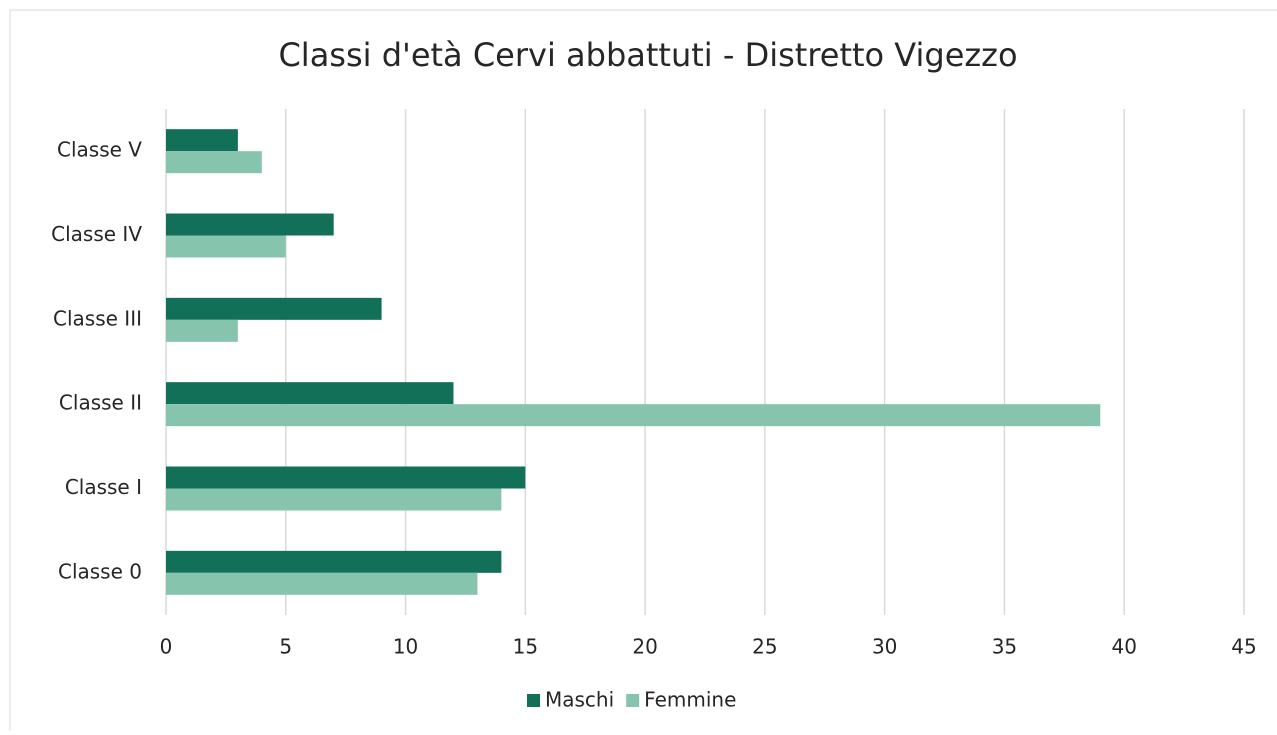 This screenshot has height=735, width=1277. What do you see at coordinates (1243, 647) in the screenshot?
I see `x-tick-label: 45` at bounding box center [1243, 647].